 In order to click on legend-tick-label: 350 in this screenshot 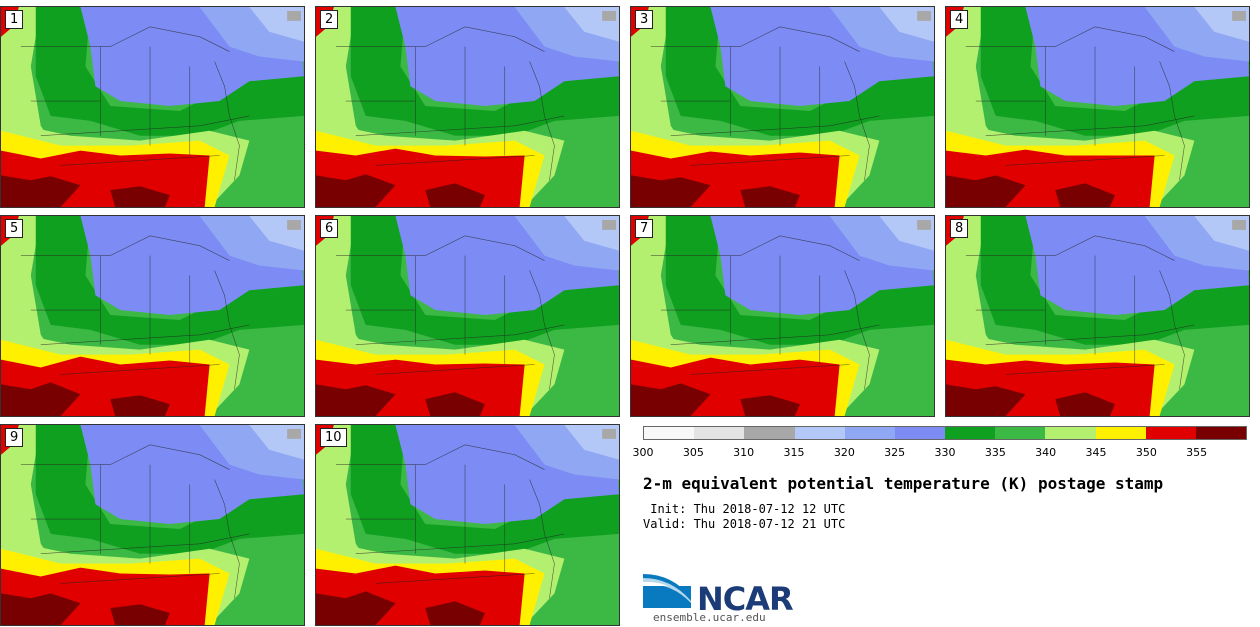, I will do `click(1146, 452)`.